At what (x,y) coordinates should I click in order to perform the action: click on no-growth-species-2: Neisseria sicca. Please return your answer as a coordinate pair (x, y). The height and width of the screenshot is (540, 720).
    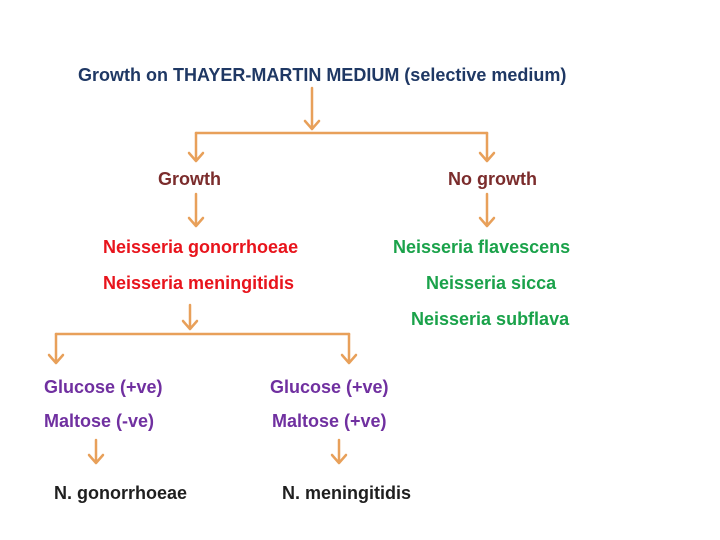
    Looking at the image, I should click on (491, 283).